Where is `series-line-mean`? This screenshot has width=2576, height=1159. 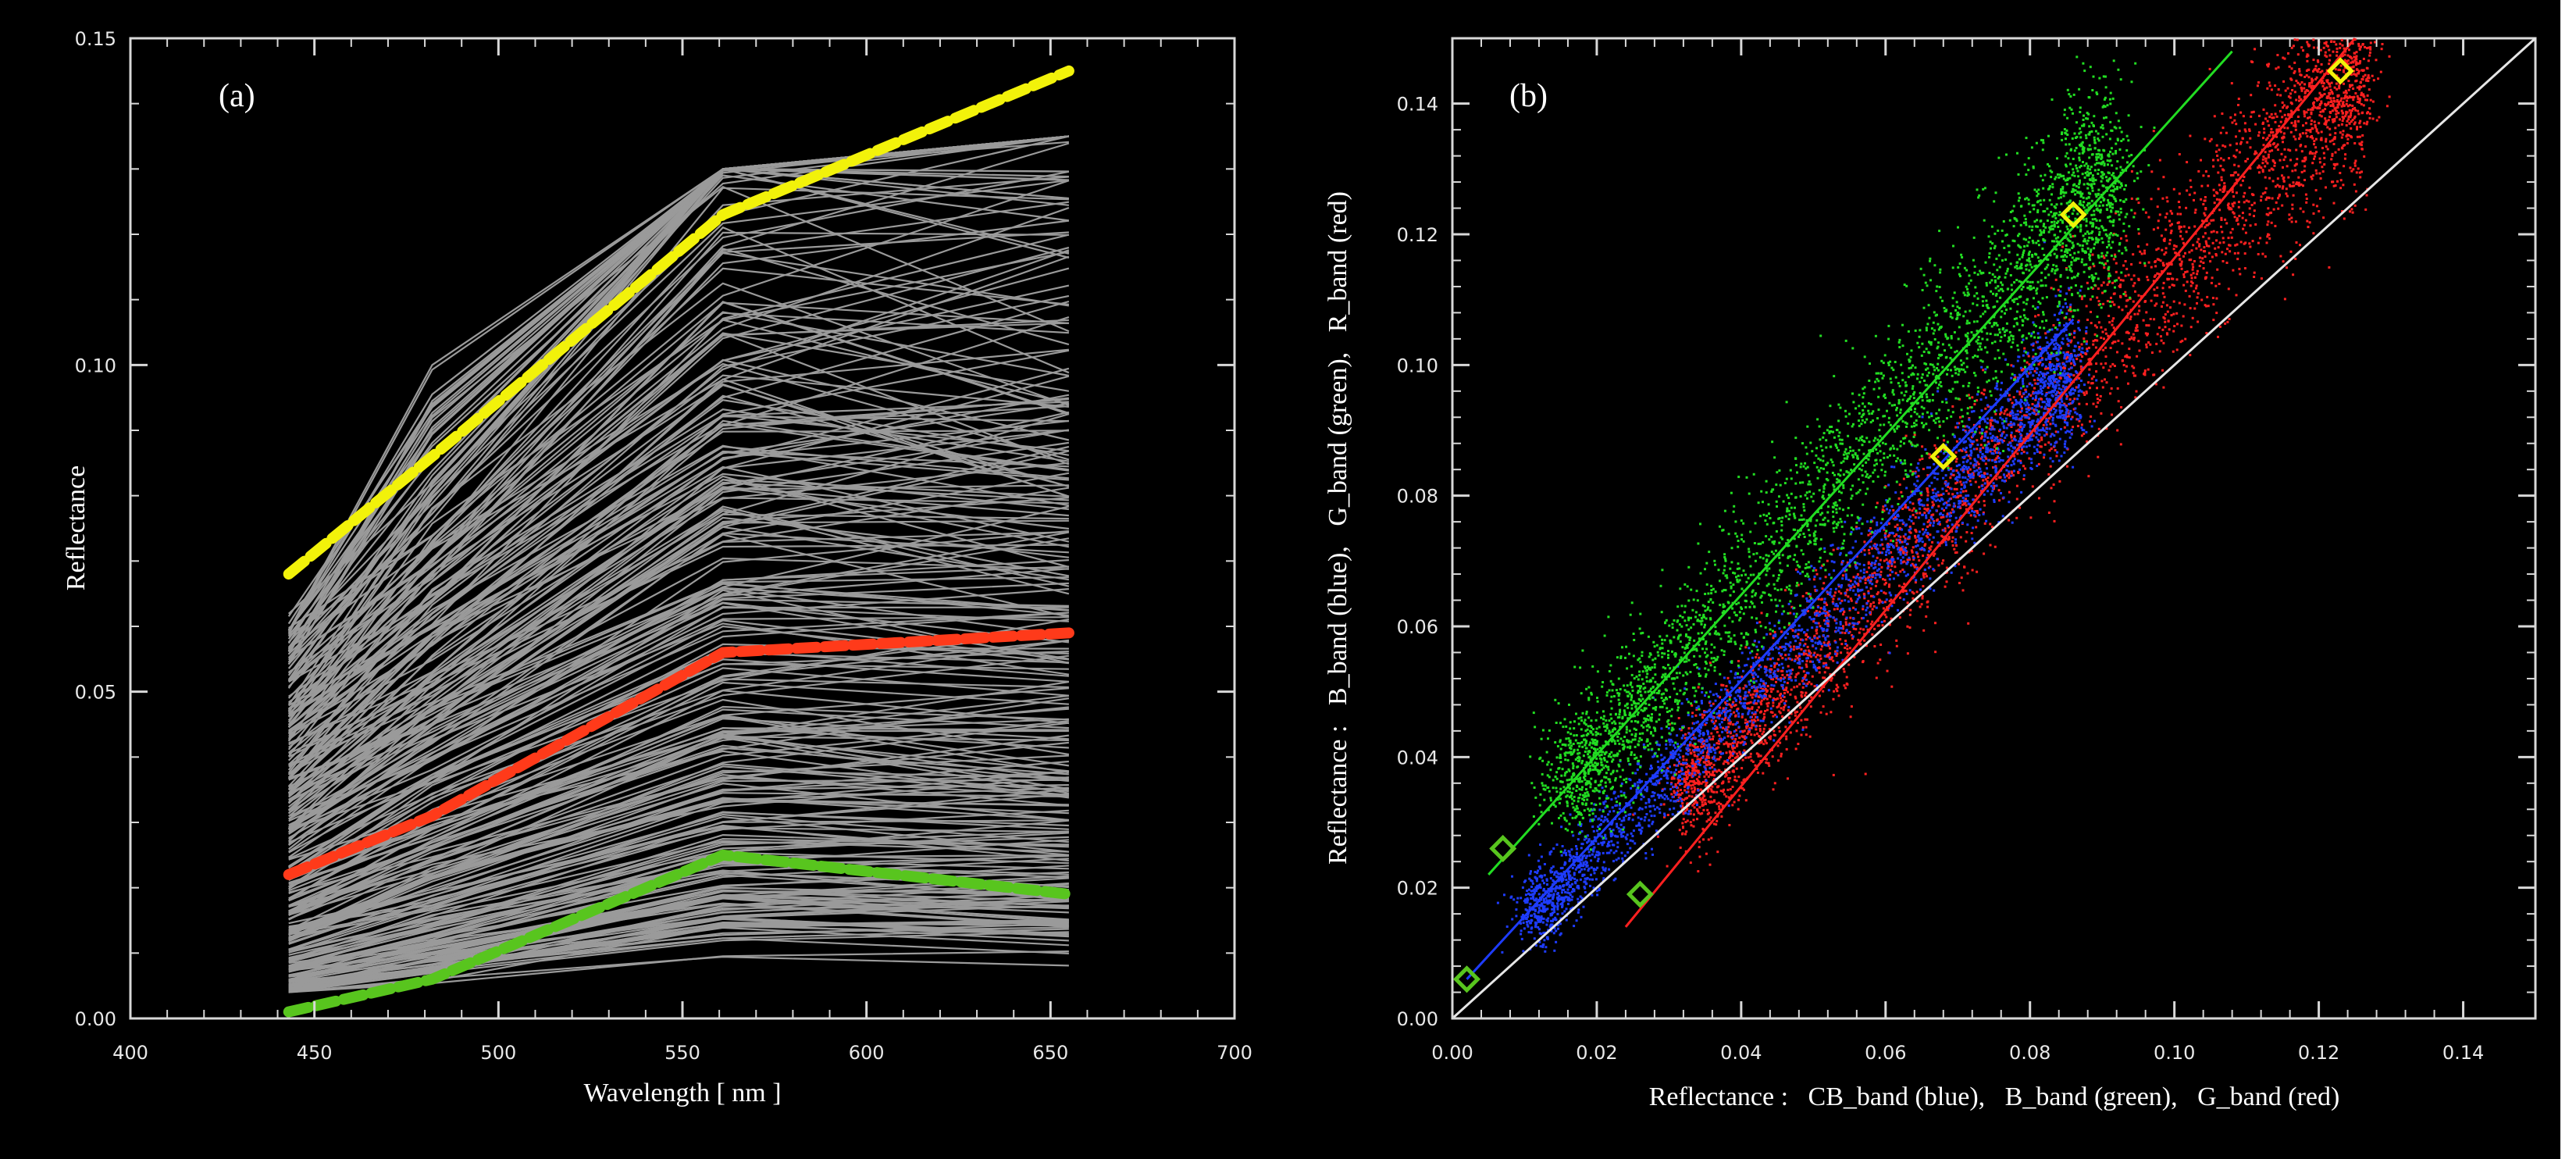
series-line-mean is located at coordinates (678, 753).